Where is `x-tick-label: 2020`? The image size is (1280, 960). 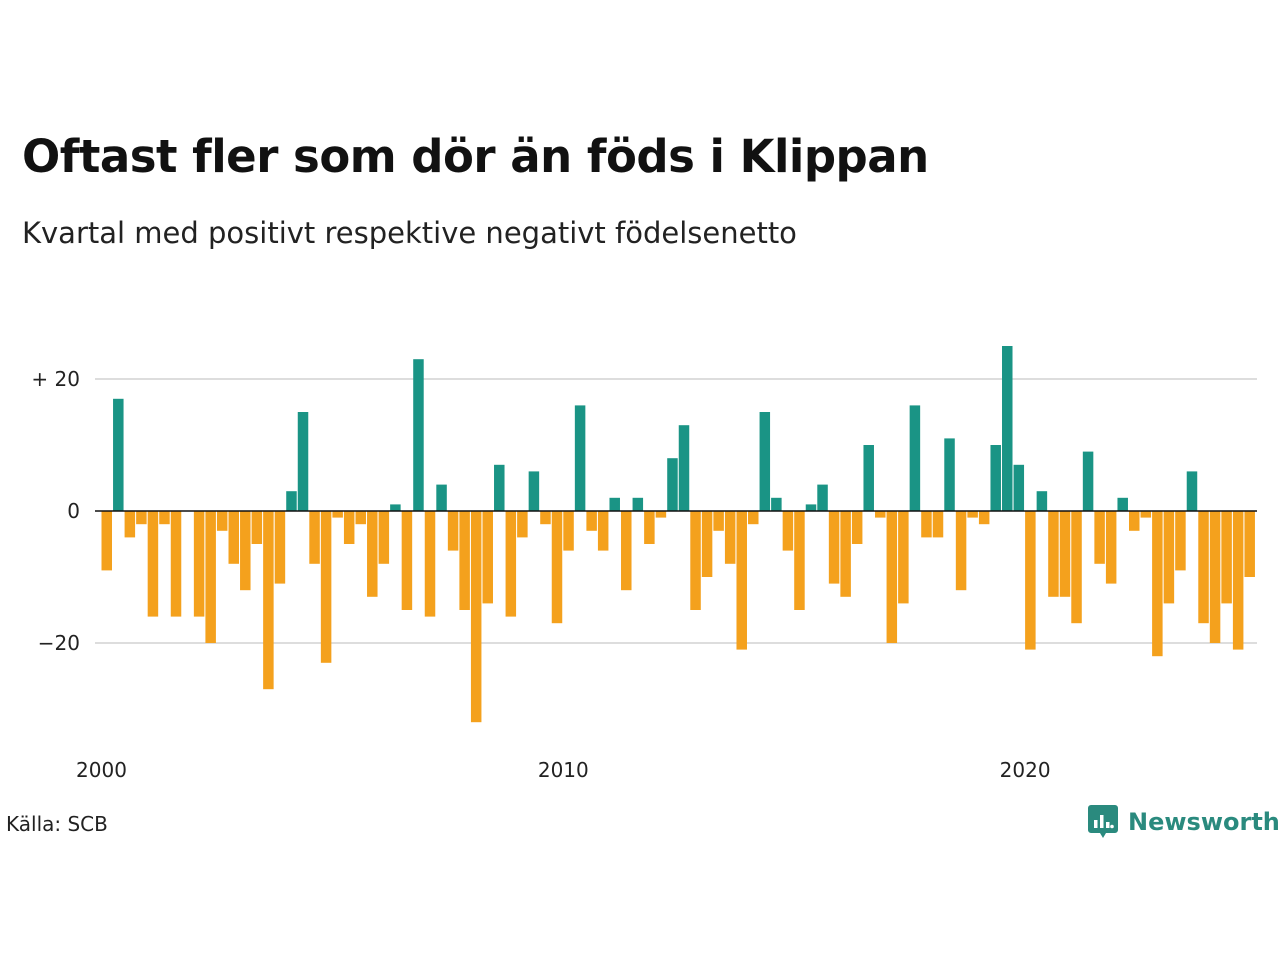
x-tick-label: 2020 is located at coordinates (1025, 770).